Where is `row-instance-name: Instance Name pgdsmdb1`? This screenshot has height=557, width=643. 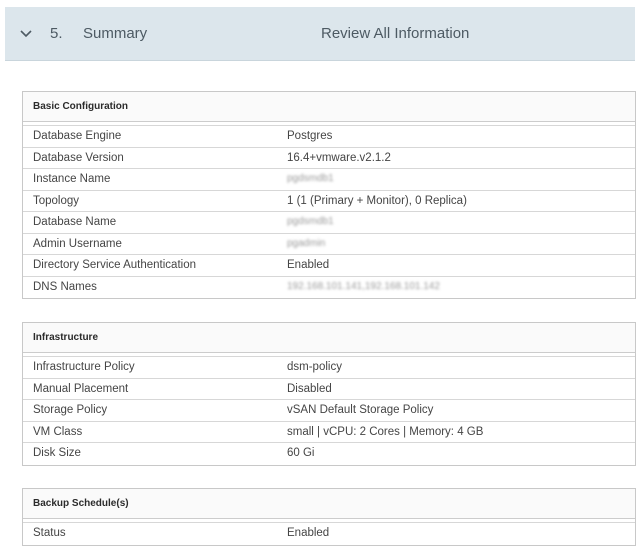
row-instance-name: Instance Name pgdsmdb1 is located at coordinates (329, 180).